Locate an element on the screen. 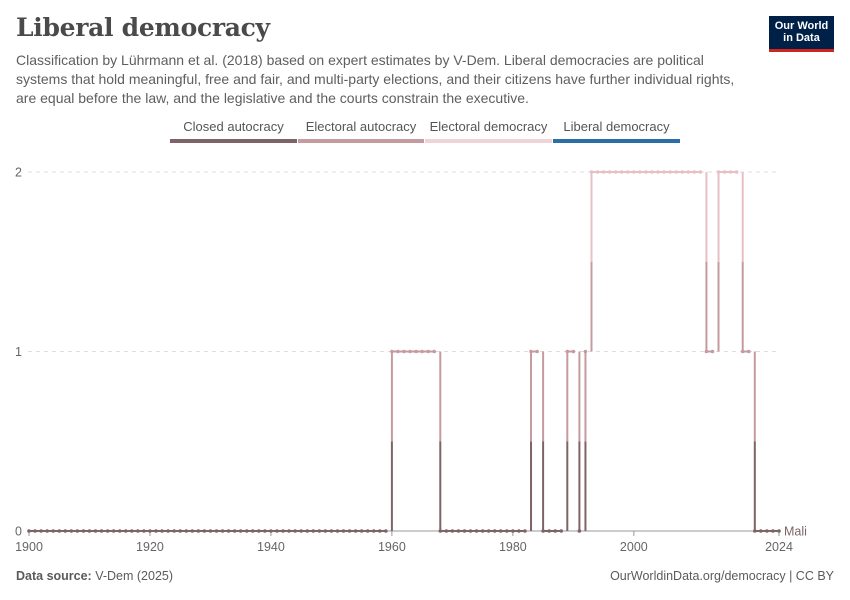 The height and width of the screenshot is (600, 850). legend-label: Electoral autocracy is located at coordinates (361, 126).